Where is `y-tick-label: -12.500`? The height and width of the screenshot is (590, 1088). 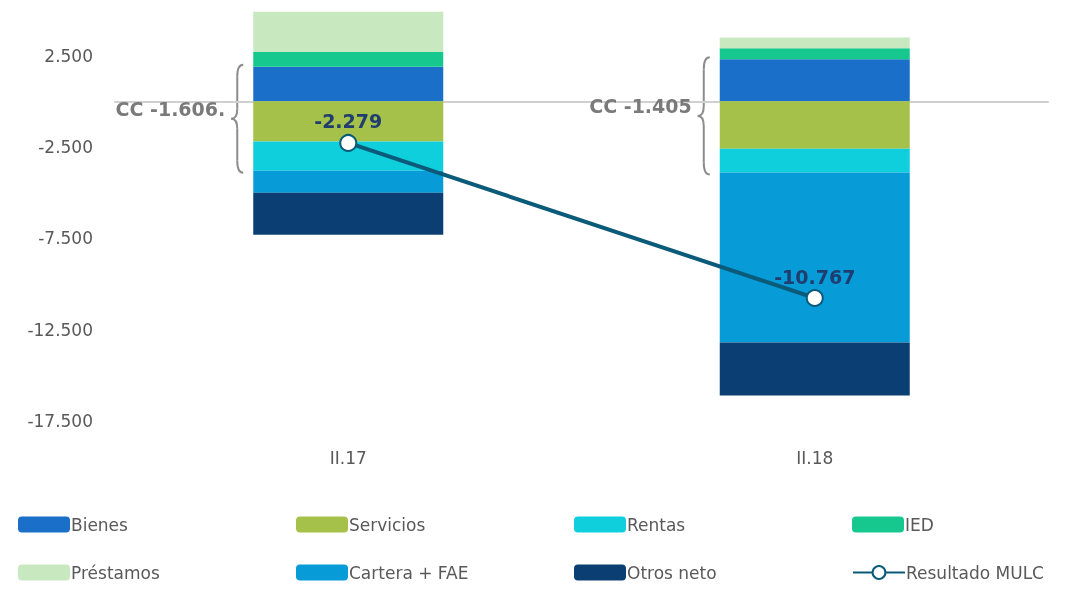
y-tick-label: -12.500 is located at coordinates (60, 329).